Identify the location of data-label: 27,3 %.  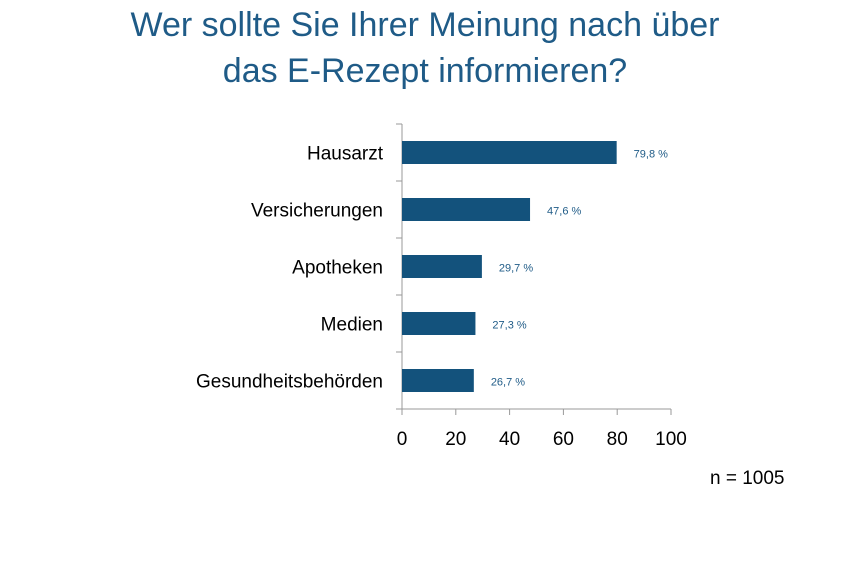
(509, 326).